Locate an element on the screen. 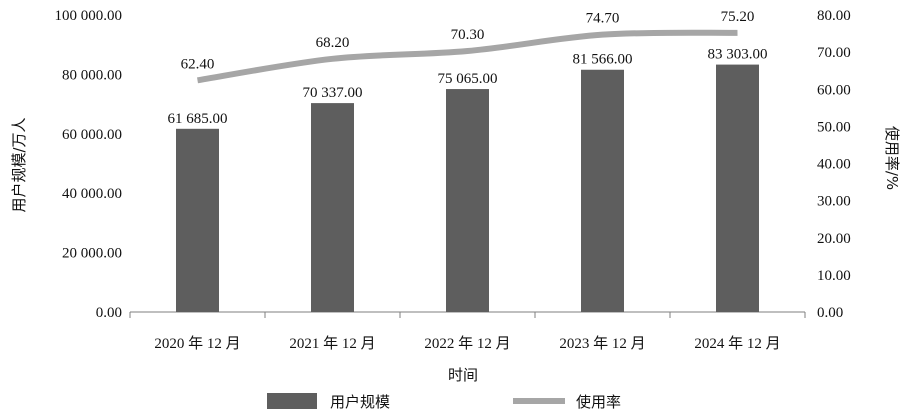  y-tick-label: 40 000.00 is located at coordinates (92, 194).